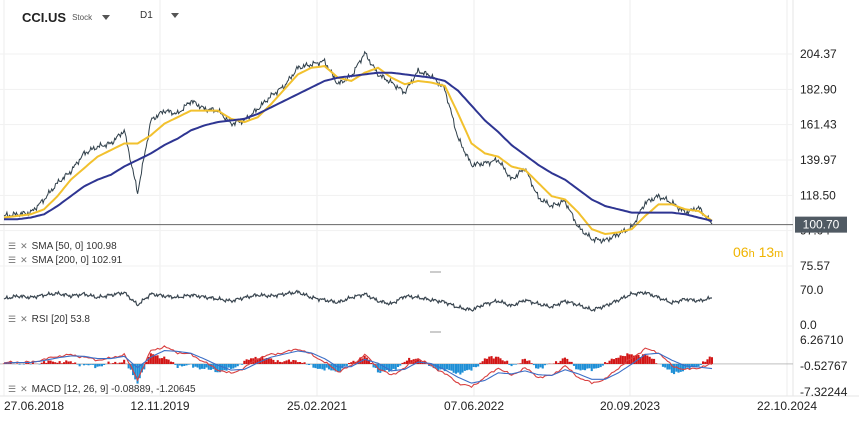 The width and height of the screenshot is (859, 432). I want to click on legend-sma50-label: SMA [50, 0] 100.98, so click(74, 246).